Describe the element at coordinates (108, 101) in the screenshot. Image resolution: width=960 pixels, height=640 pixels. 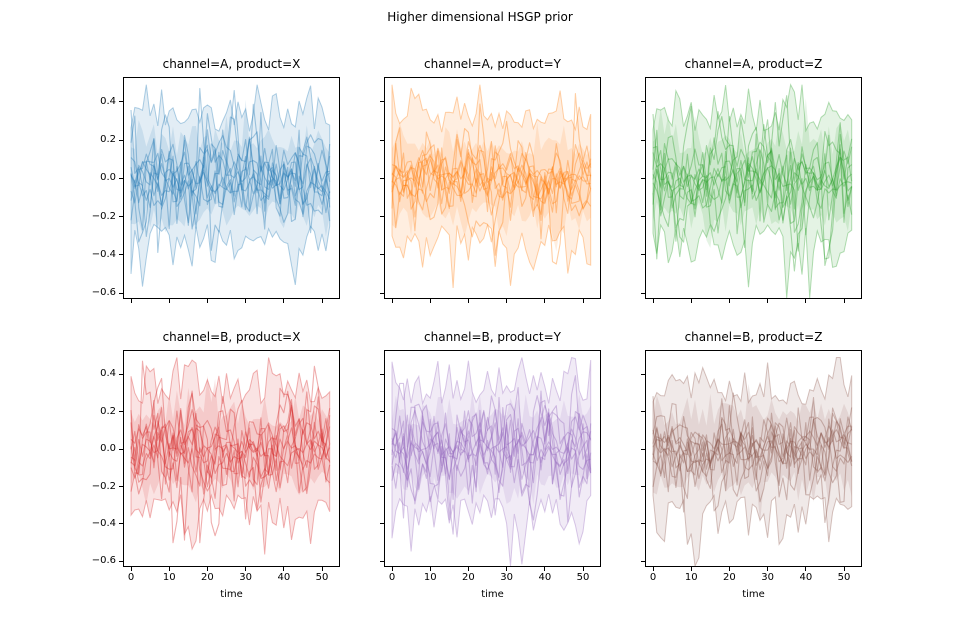
I see `y-tick-label: 0.4` at that location.